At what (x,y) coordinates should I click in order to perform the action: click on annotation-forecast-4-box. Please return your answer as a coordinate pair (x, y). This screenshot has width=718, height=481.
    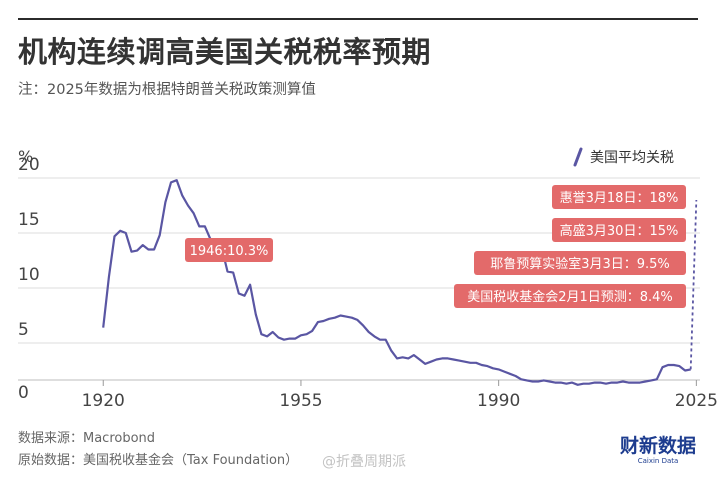
    Looking at the image, I should click on (570, 296).